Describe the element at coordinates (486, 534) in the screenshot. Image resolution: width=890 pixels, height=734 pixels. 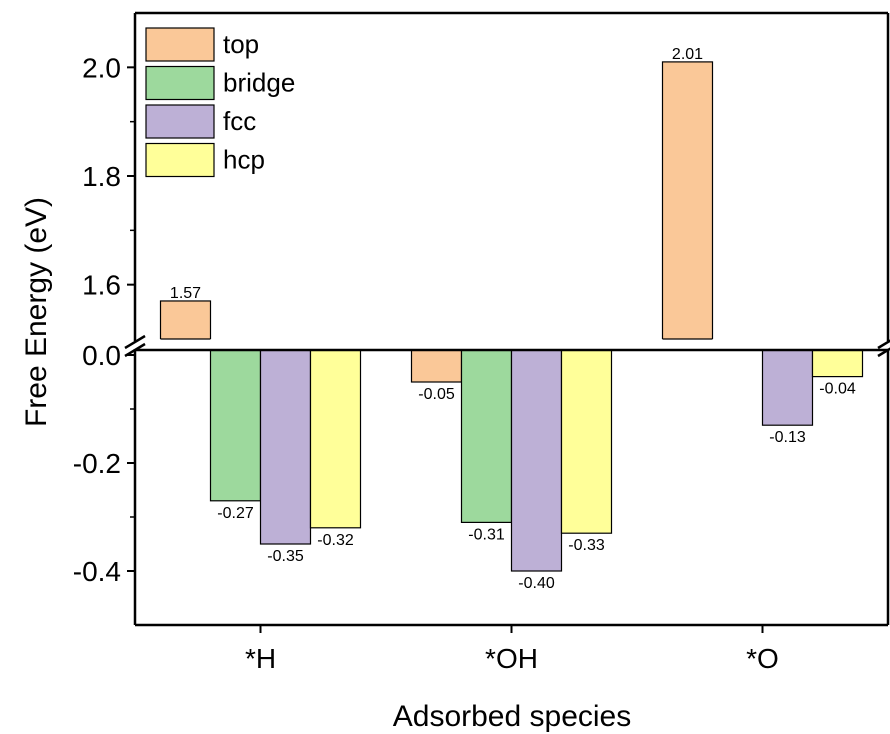
I see `data-label-bridge-oh: -0.31` at that location.